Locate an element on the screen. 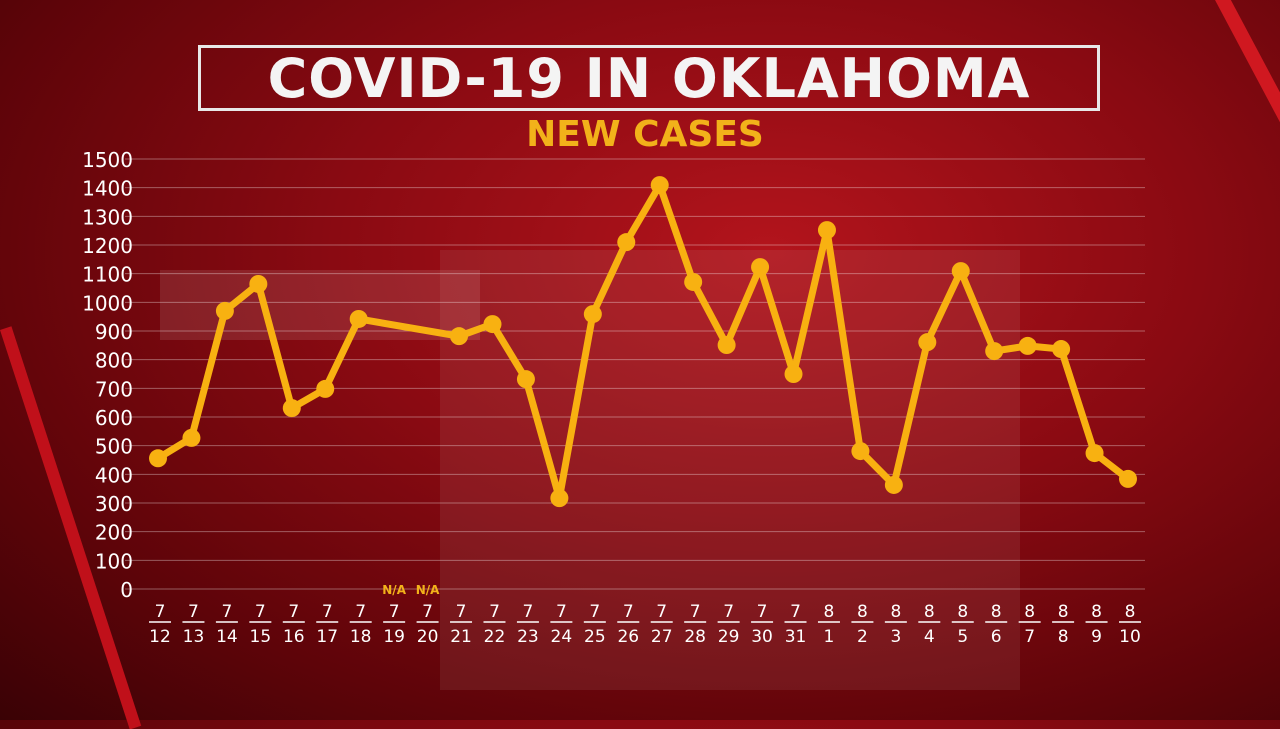  x-tick-day: 24 is located at coordinates (562, 637).